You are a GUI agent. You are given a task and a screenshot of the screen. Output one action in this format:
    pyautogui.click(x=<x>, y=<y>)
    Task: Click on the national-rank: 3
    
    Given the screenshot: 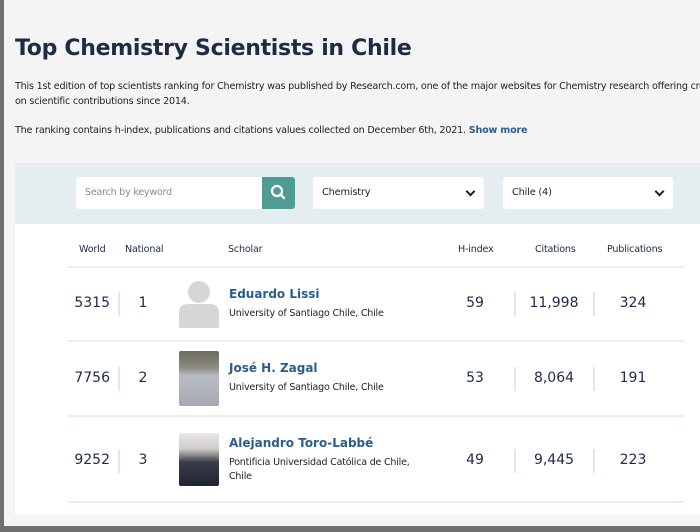 What is the action you would take?
    pyautogui.click(x=143, y=460)
    